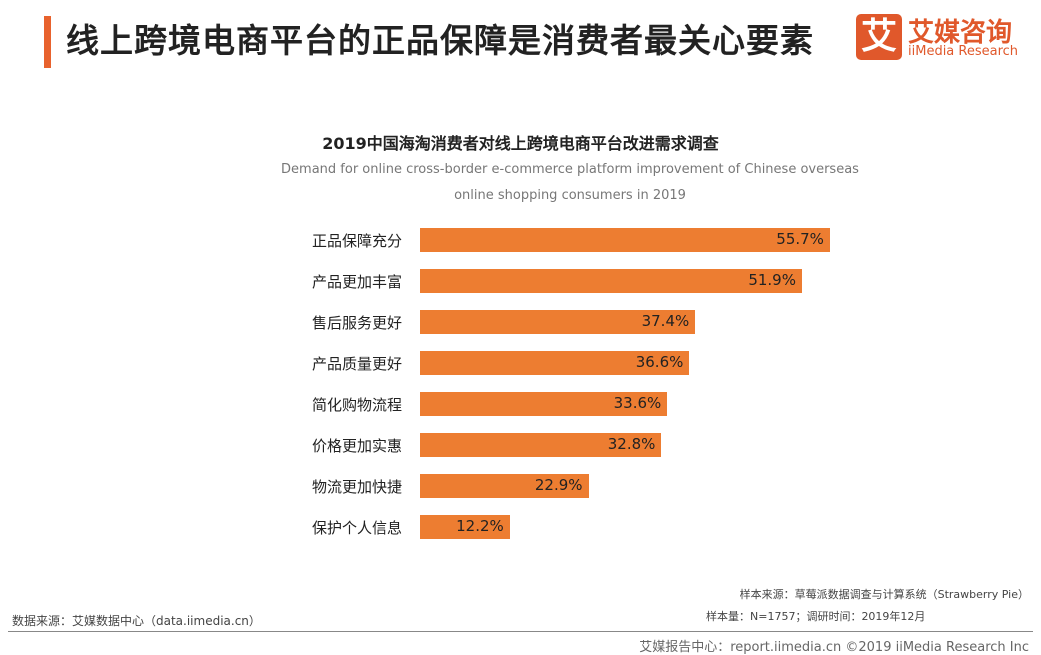  What do you see at coordinates (356, 241) in the screenshot?
I see `category-label: 正品保障充分` at bounding box center [356, 241].